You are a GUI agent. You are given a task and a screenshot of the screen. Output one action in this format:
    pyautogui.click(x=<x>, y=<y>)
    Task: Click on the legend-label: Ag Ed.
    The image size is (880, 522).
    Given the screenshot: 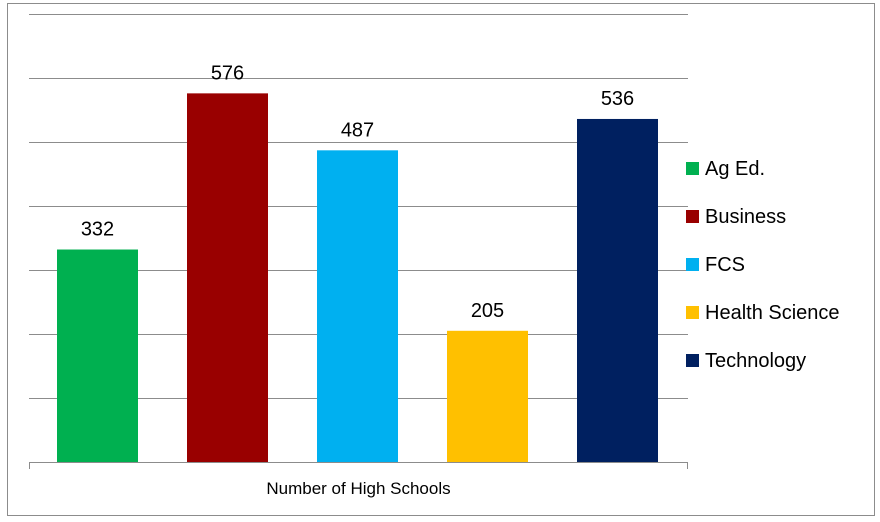 What is the action you would take?
    pyautogui.click(x=735, y=169)
    